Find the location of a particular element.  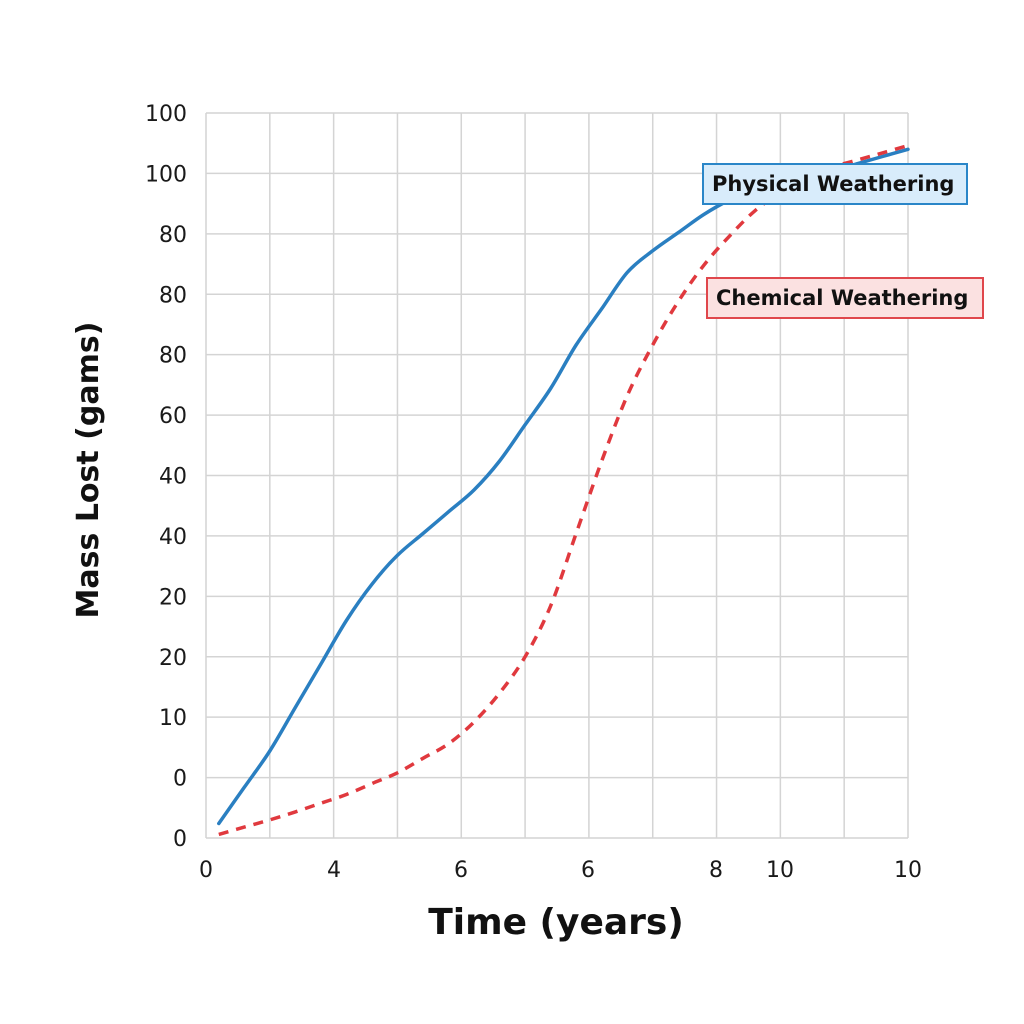

y-tick-label: 60 is located at coordinates (173, 416).